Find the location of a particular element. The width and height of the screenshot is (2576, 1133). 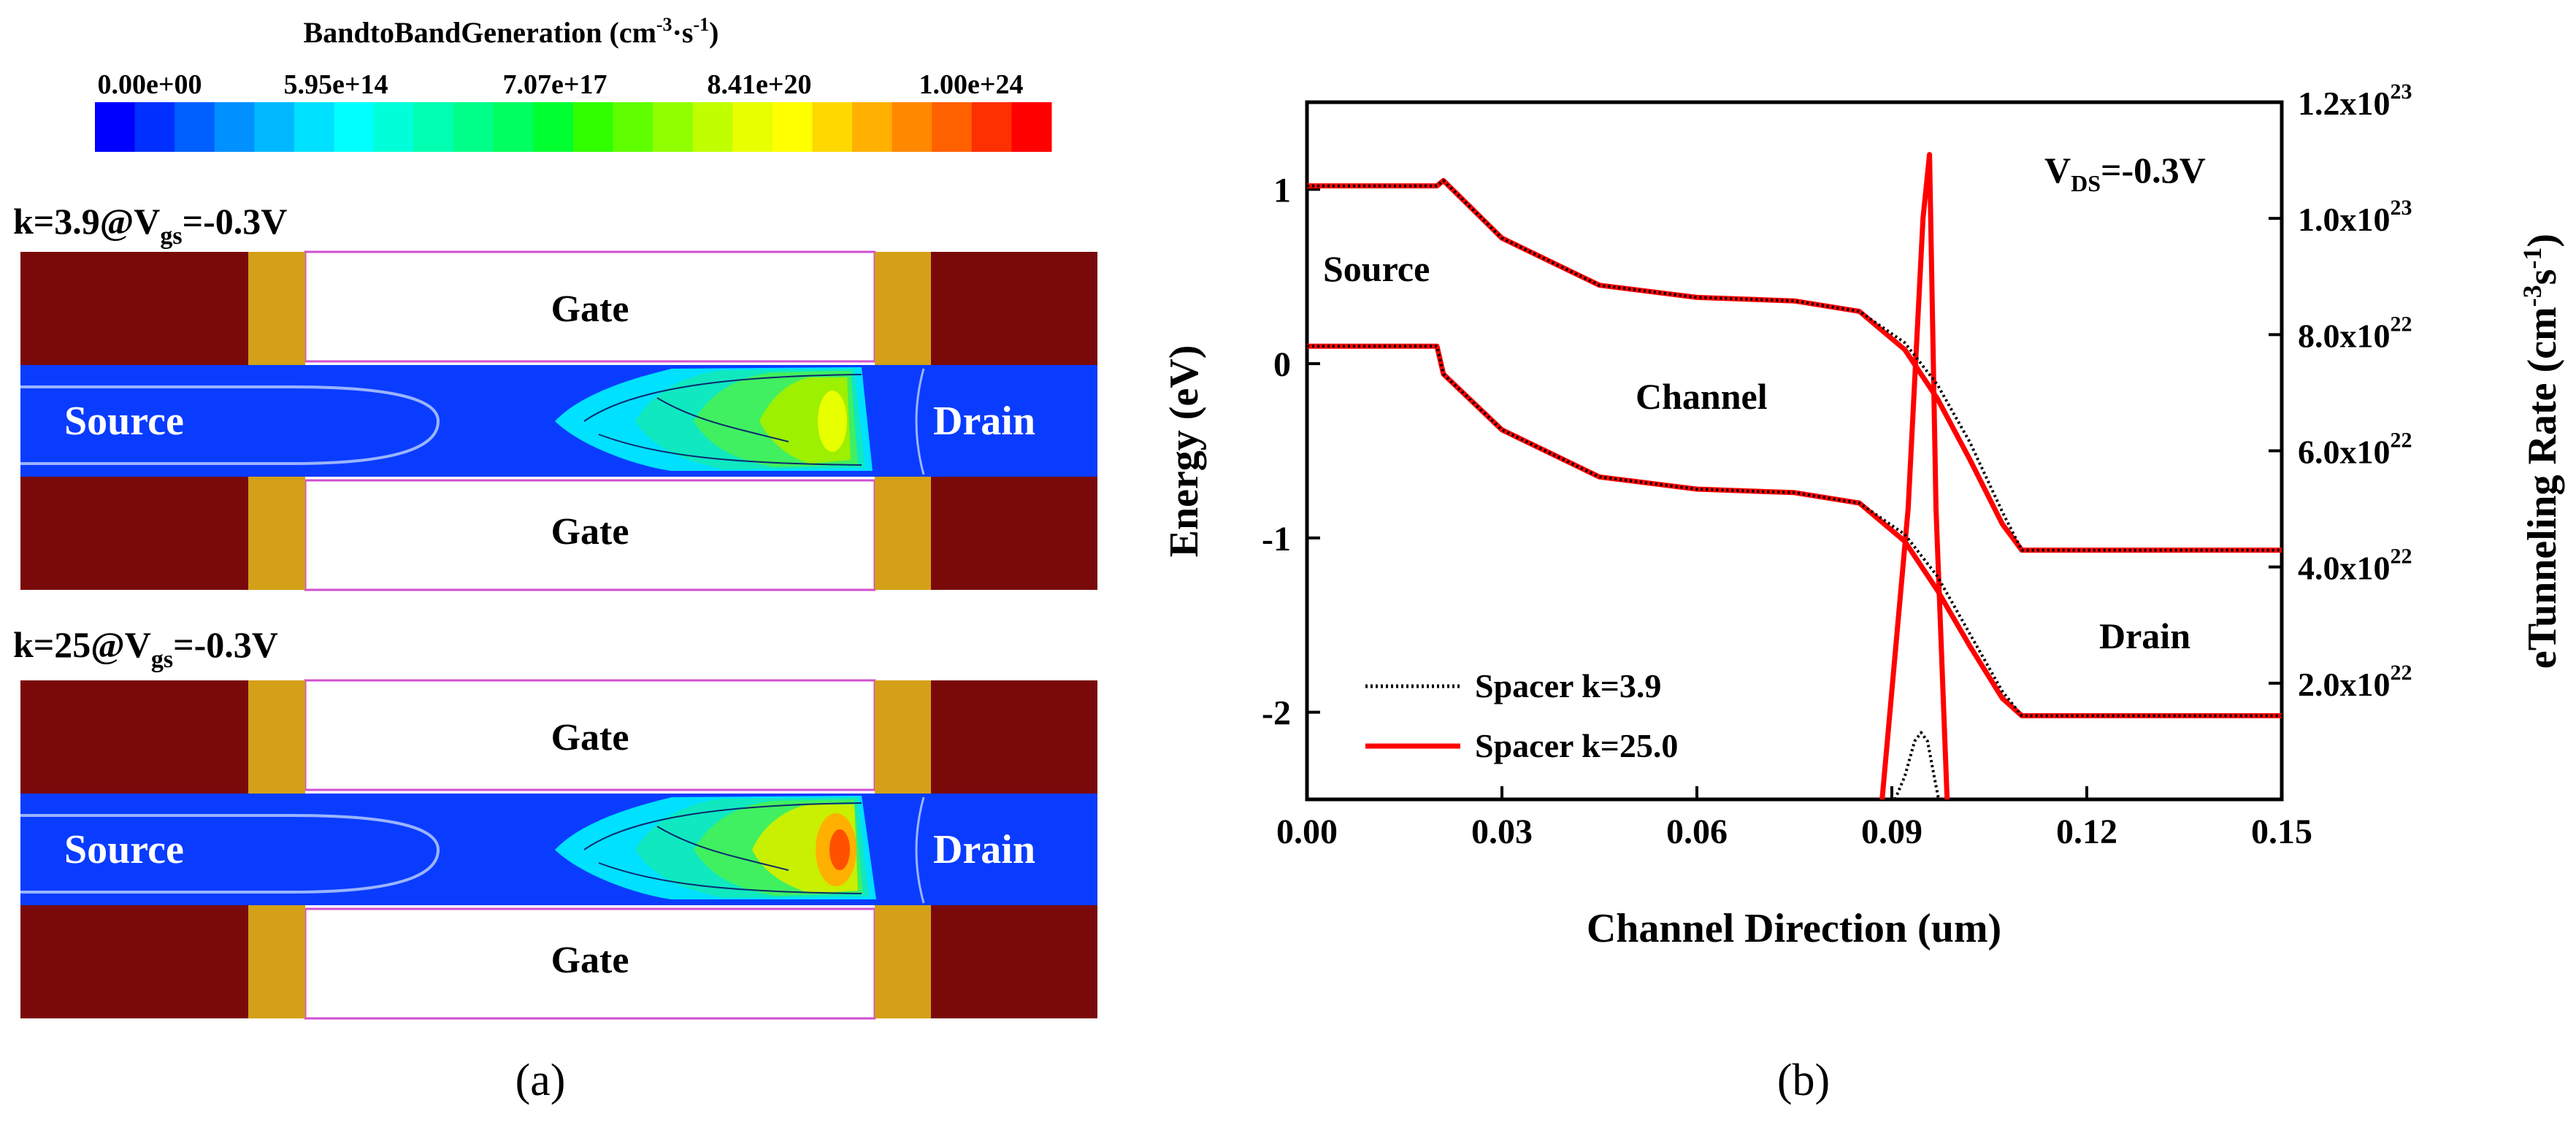

spacer-left-top is located at coordinates (276, 308).